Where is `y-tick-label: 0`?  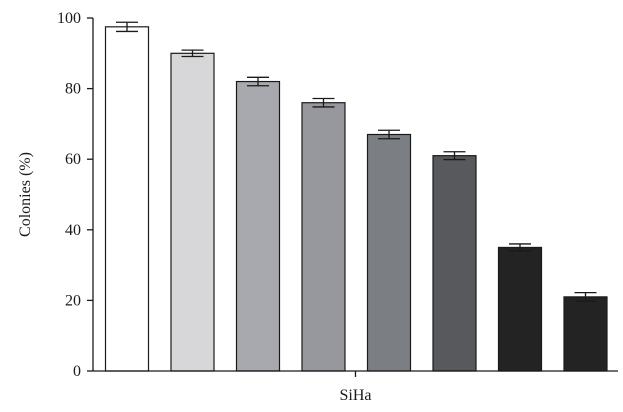
y-tick-label: 0 is located at coordinates (77, 371).